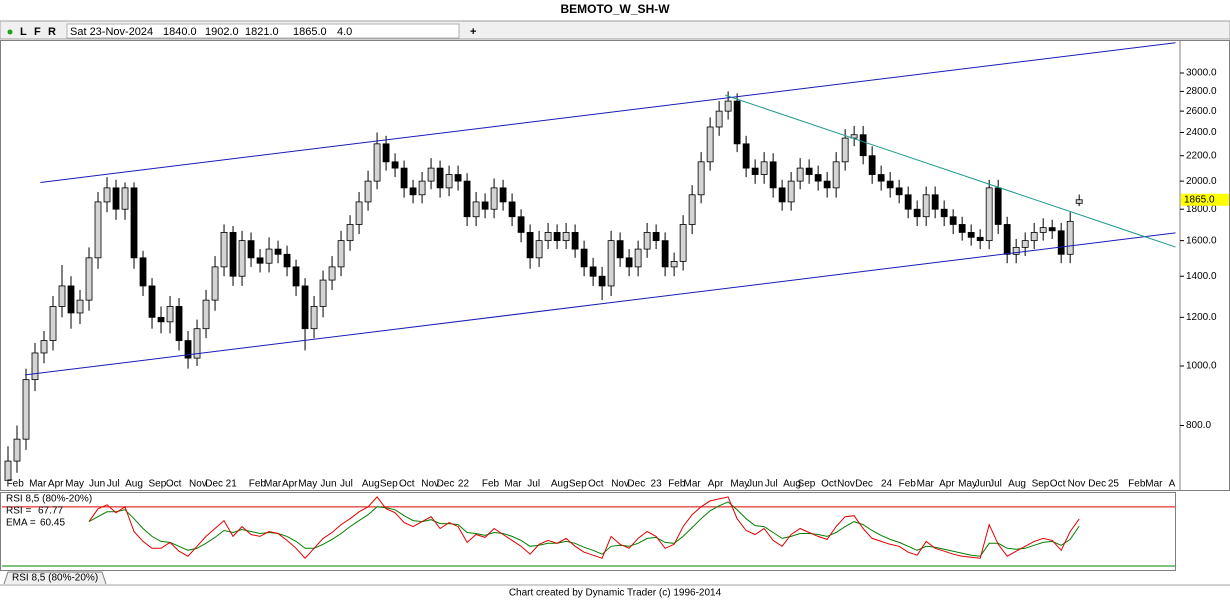 The height and width of the screenshot is (601, 1230). I want to click on rsi-label: RSI =, so click(18, 511).